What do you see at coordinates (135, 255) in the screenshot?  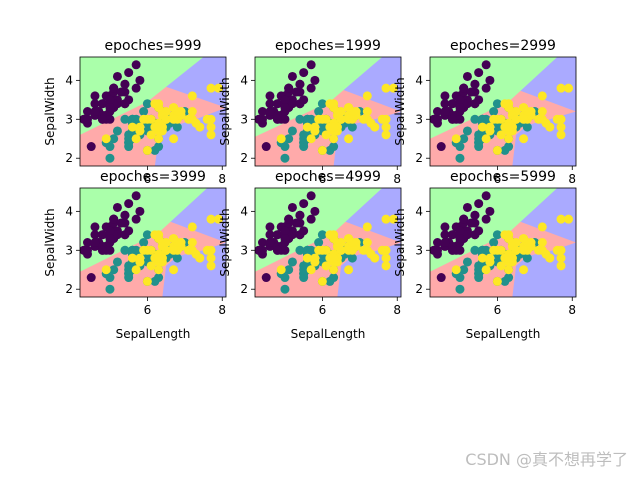 I see `subplot-4: 6 8 2 3 4 epoches=3999 SepalWidth SepalLength` at bounding box center [135, 255].